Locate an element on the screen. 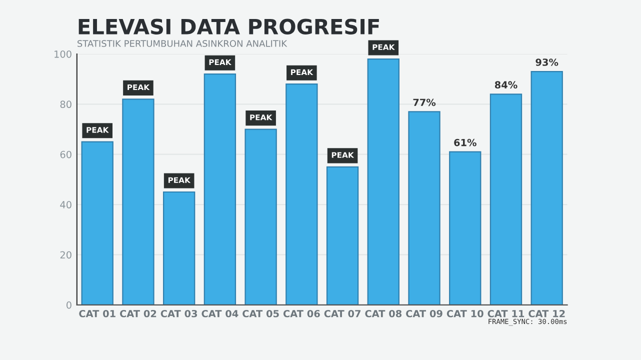 The image size is (641, 360). data-label: 84% is located at coordinates (506, 84).